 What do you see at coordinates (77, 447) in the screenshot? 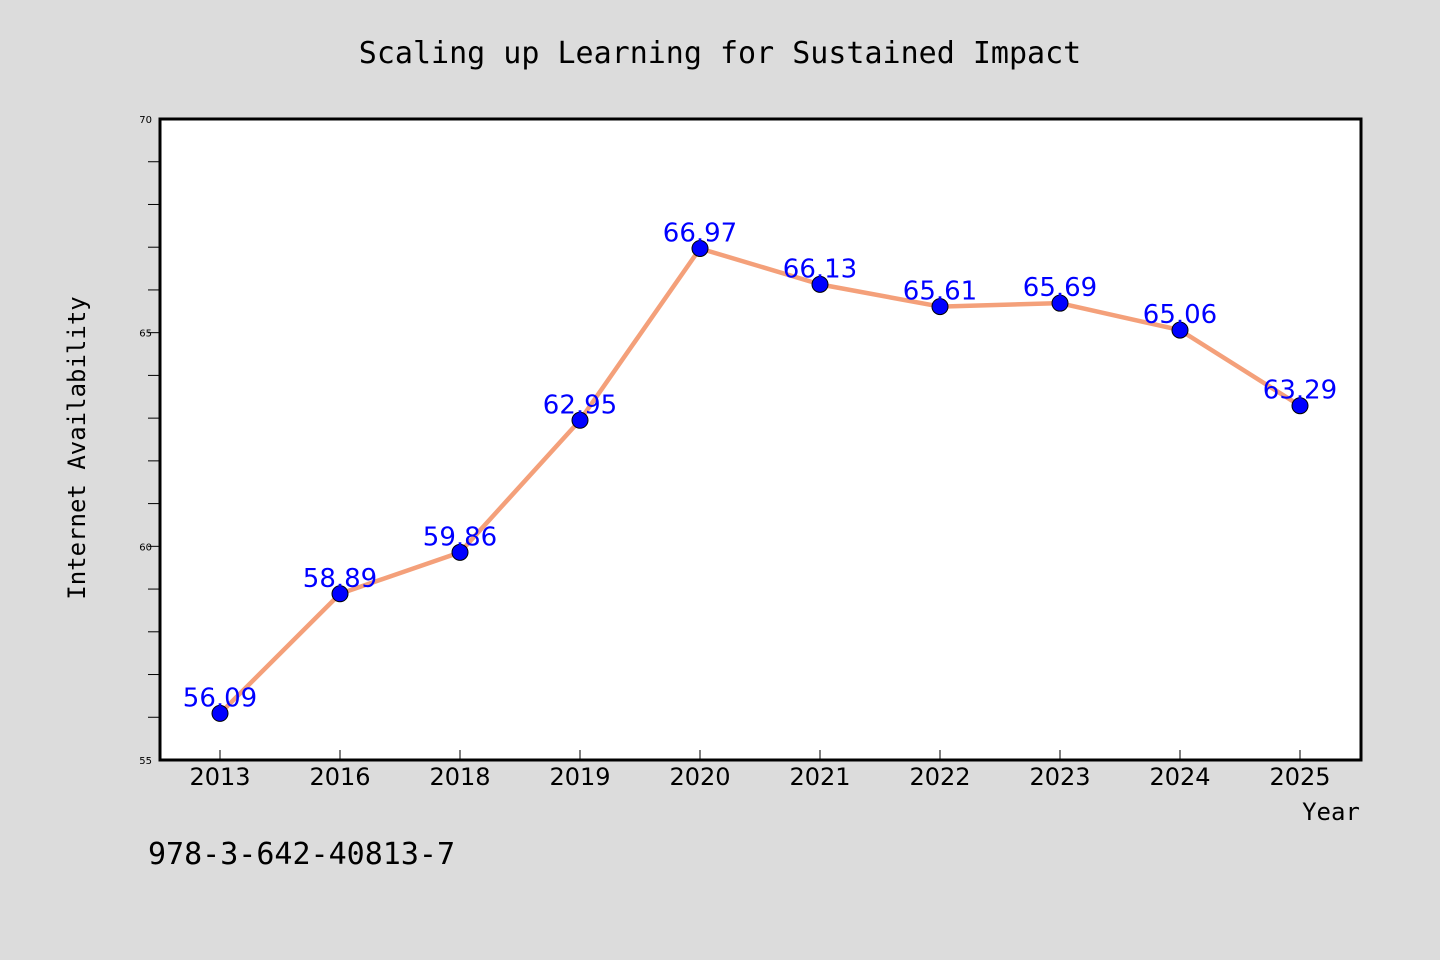
I see `y-axis-label: Internet Availability` at bounding box center [77, 447].